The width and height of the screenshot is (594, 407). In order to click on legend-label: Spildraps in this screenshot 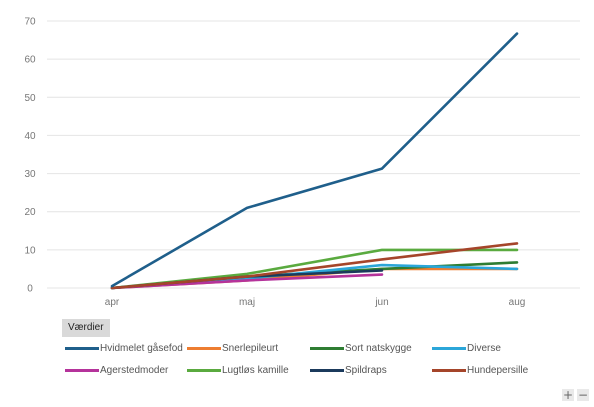, I will do `click(366, 370)`.